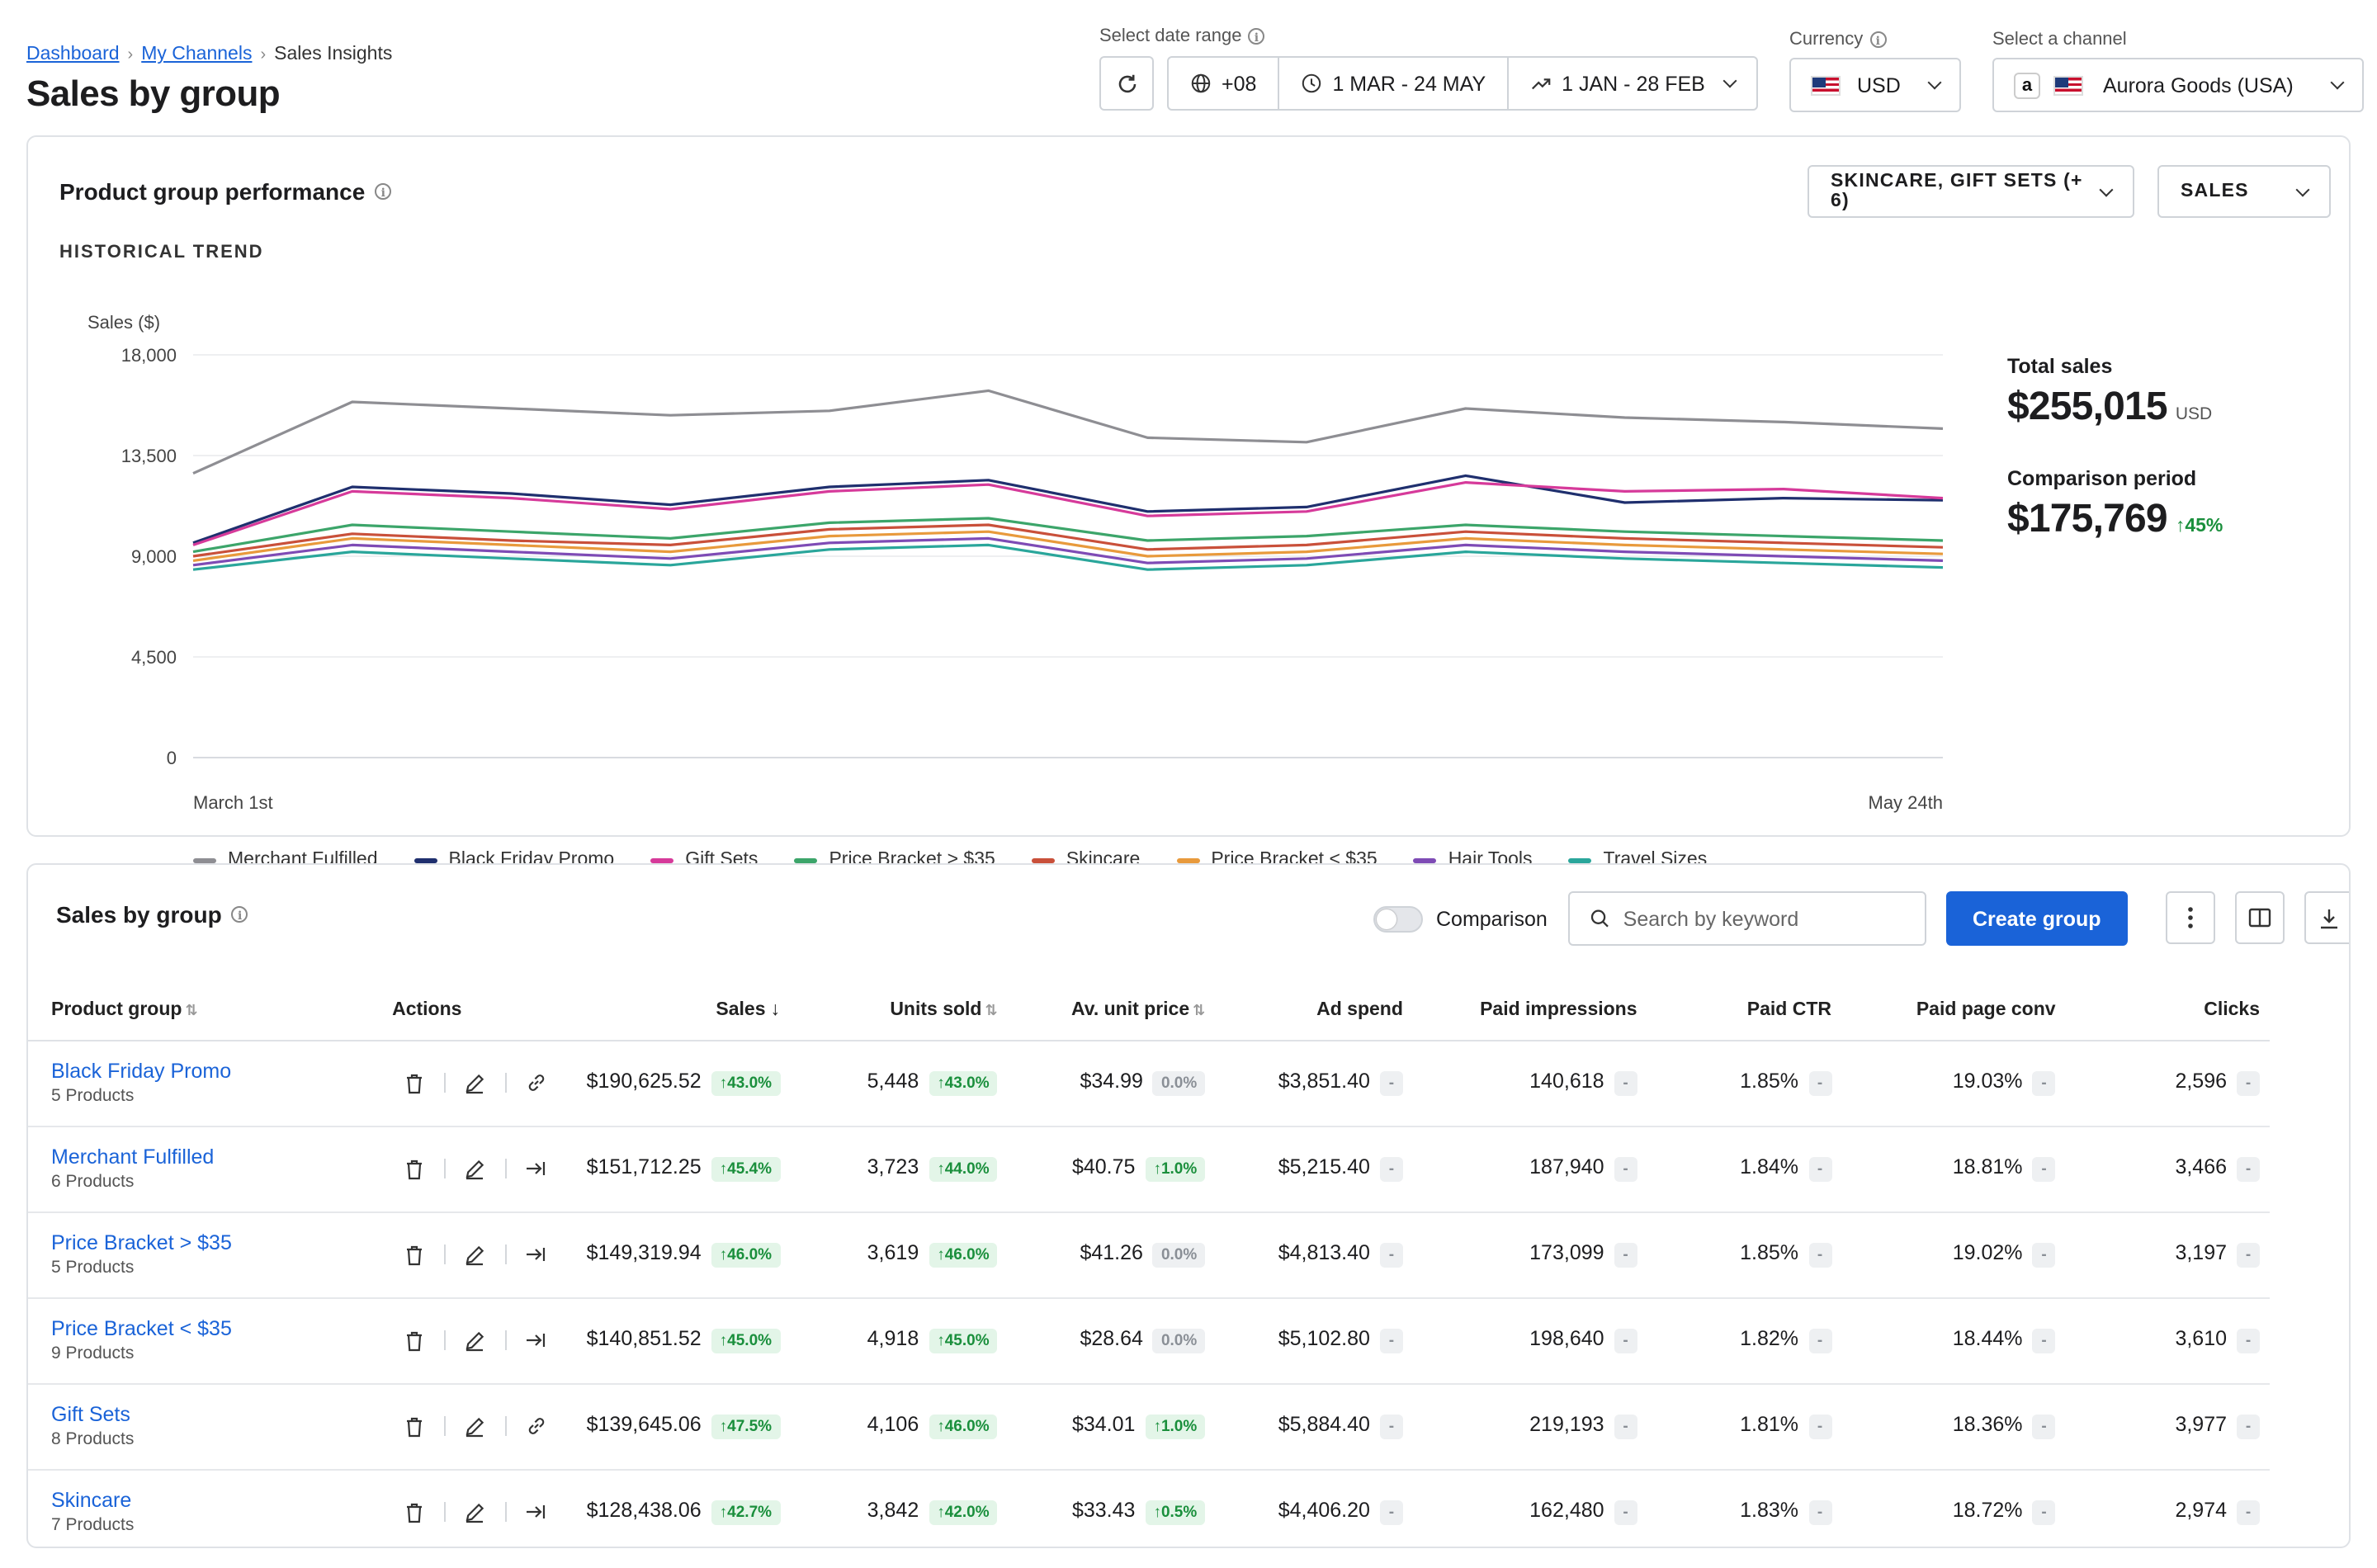 This screenshot has width=2377, height=1568. Describe the element at coordinates (899, 1010) in the screenshot. I see `column-header-units-sold: Units sold ⇅` at that location.